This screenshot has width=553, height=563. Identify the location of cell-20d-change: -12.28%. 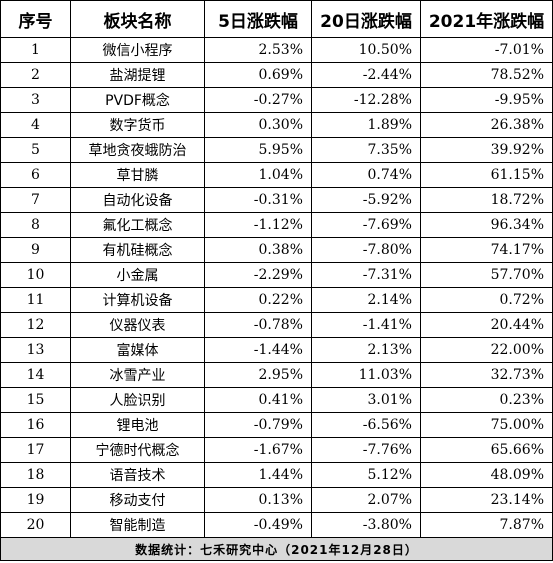
(366, 100).